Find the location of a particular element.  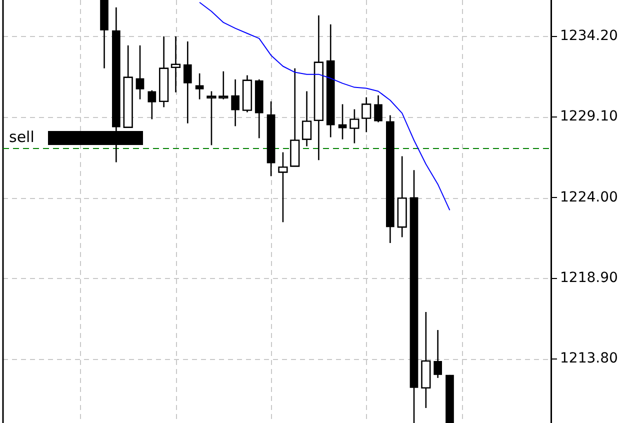

y-tick-label: 1213.80 is located at coordinates (589, 358).